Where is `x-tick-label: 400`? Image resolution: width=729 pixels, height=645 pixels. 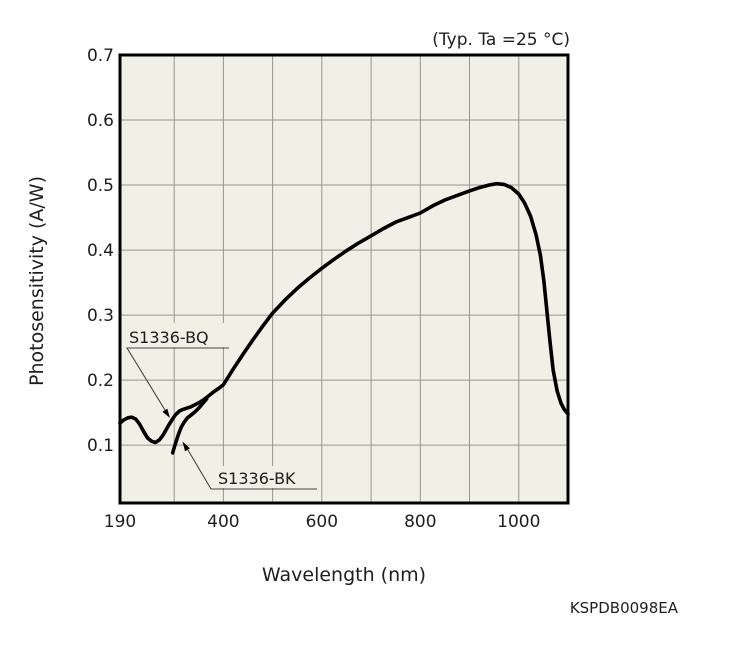 x-tick-label: 400 is located at coordinates (223, 522).